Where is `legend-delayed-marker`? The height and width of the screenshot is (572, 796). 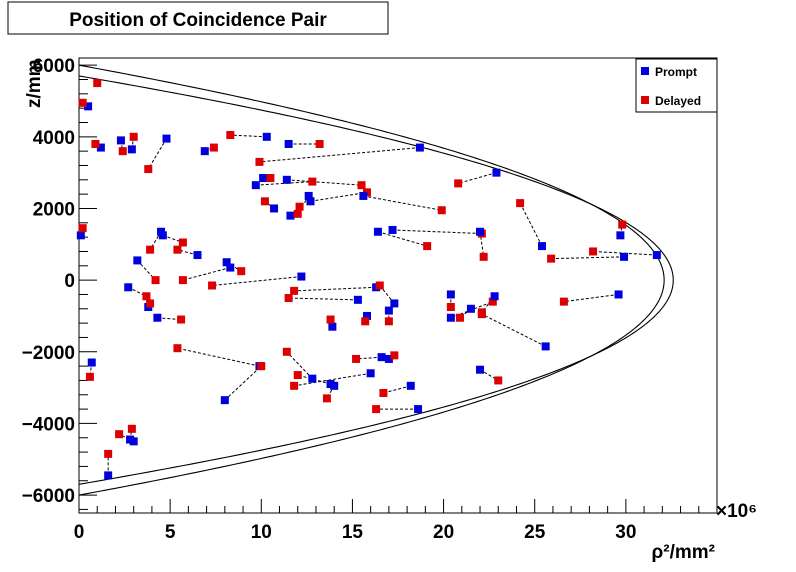
legend-delayed-marker is located at coordinates (645, 100).